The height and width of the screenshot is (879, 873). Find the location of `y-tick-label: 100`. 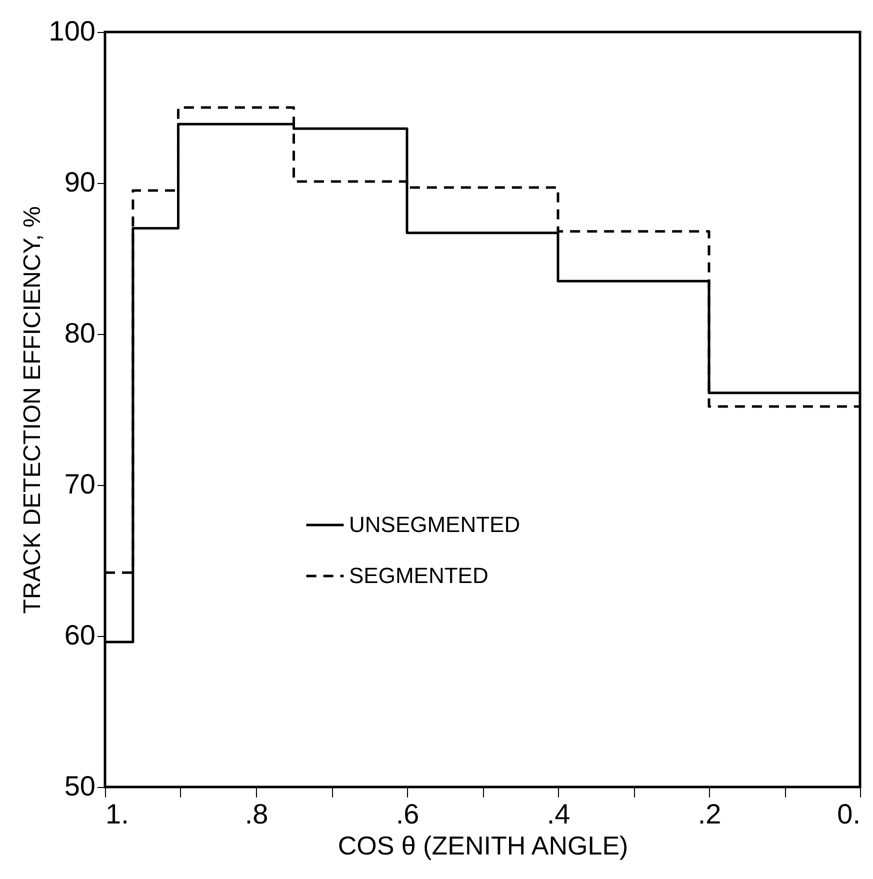

y-tick-label: 100 is located at coordinates (72, 31).